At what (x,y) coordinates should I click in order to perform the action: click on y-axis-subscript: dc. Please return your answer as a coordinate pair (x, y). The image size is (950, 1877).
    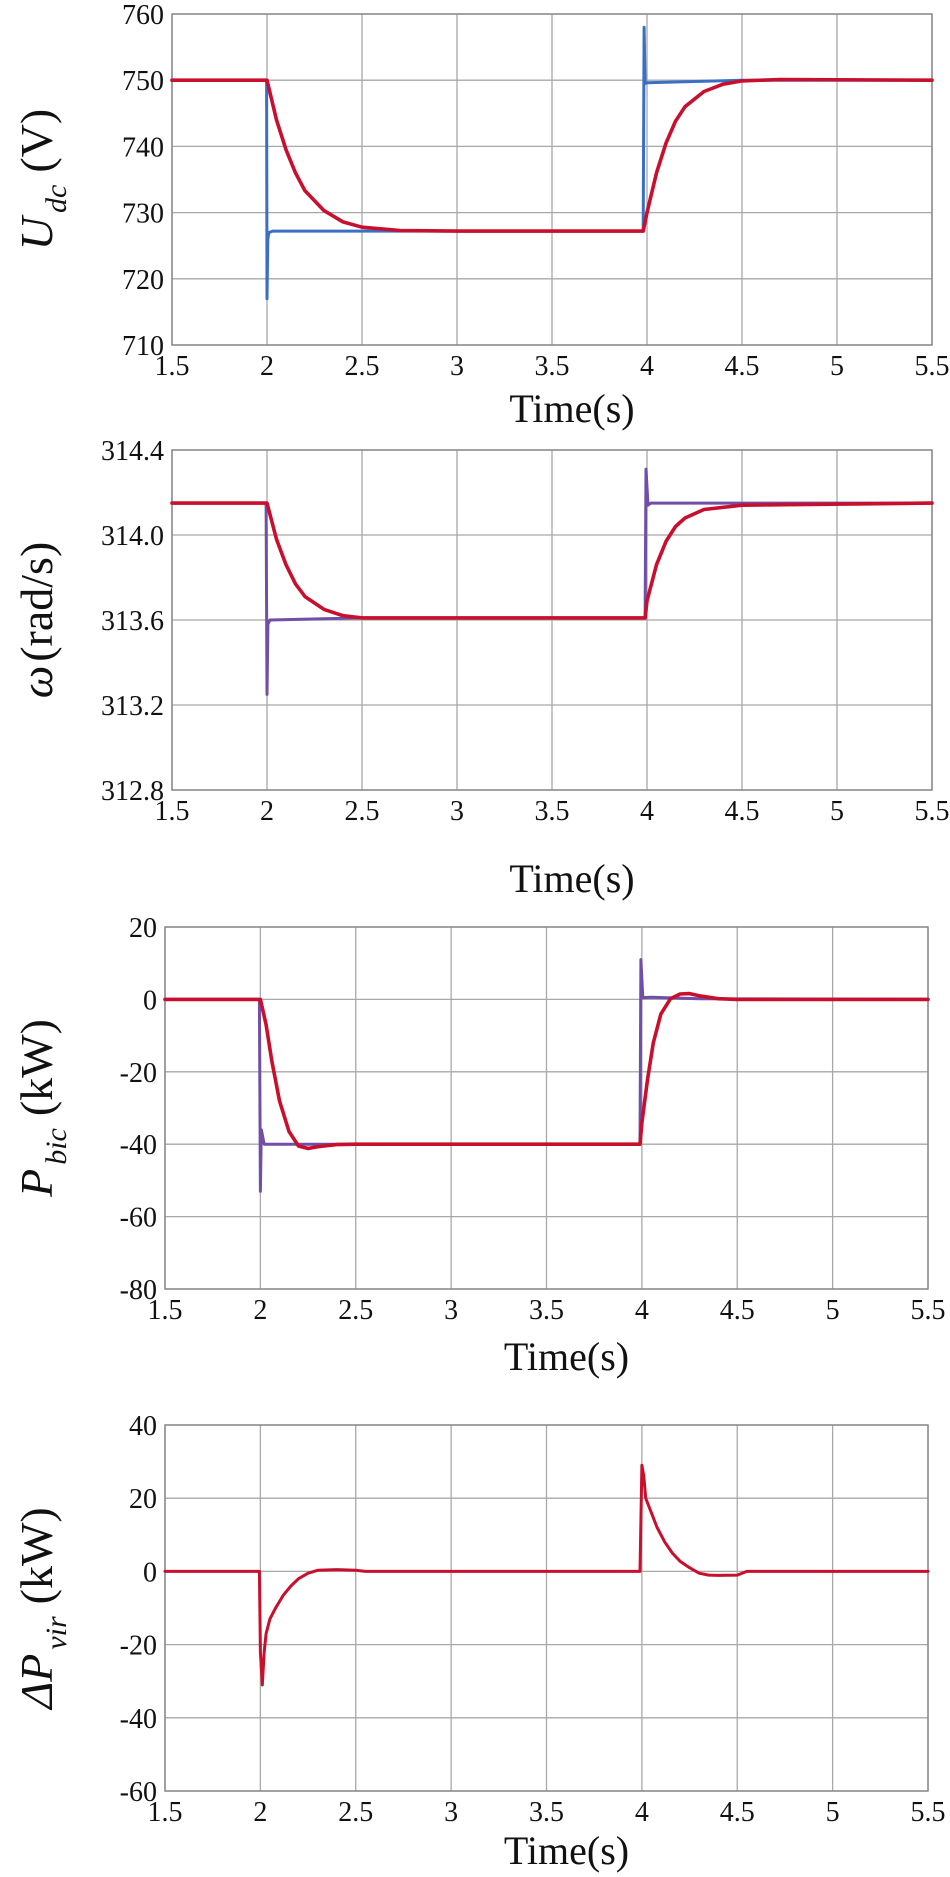
    Looking at the image, I should click on (56, 199).